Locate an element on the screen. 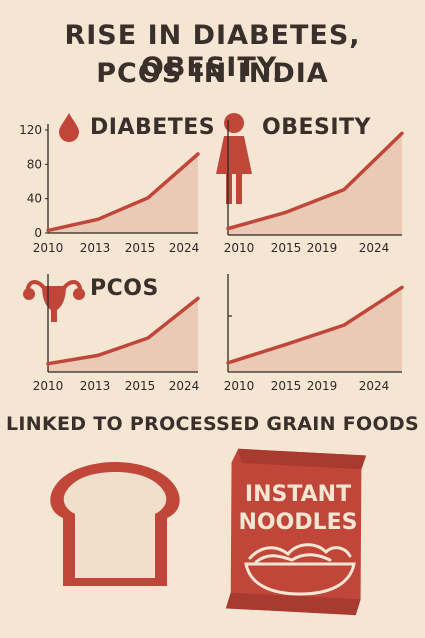  title-line-1: RISE IN DIABETES, OBESITY, is located at coordinates (212, 51).